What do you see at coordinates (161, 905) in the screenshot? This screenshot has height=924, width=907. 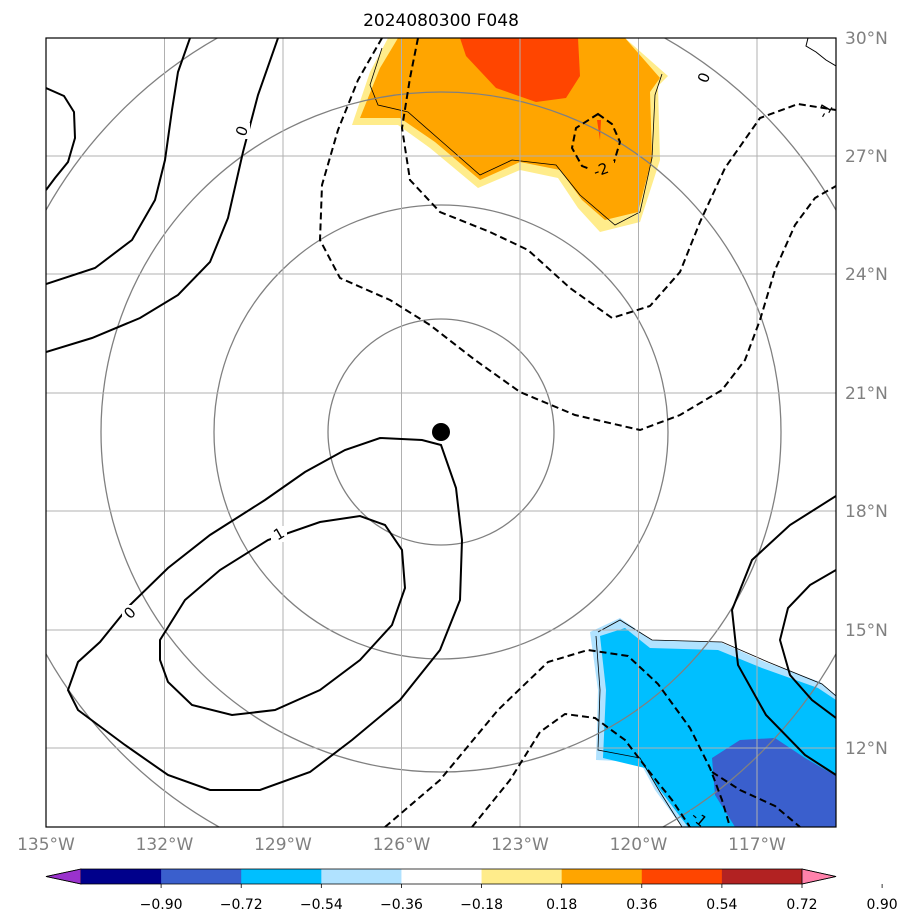 I see `colorbar-tick-label: −0.90` at bounding box center [161, 905].